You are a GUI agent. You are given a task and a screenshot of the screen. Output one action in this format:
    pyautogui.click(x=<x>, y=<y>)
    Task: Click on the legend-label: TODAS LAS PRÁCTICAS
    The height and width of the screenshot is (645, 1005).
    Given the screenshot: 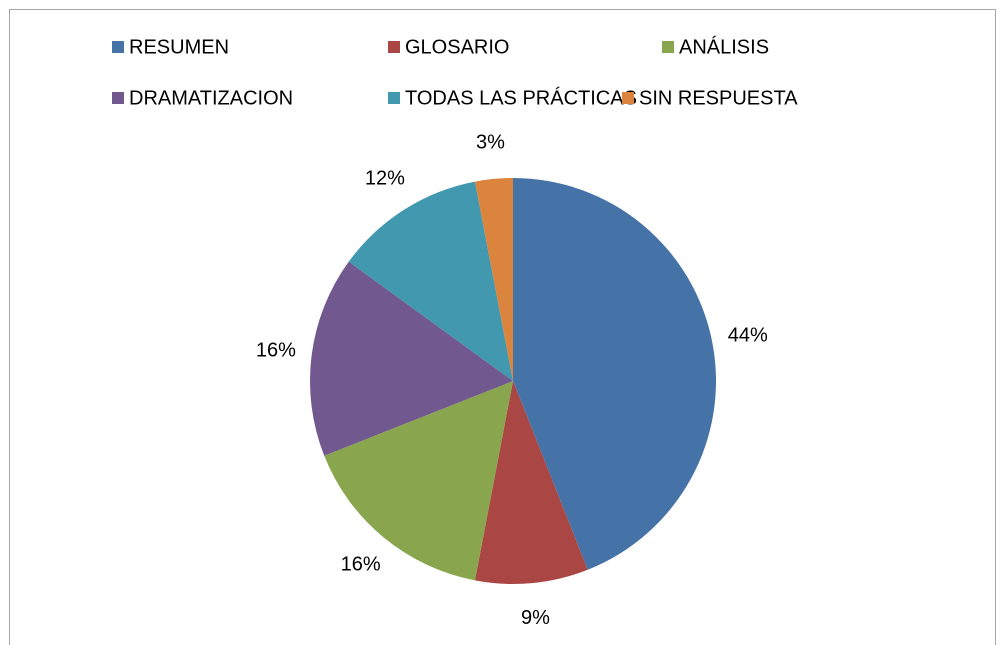 What is the action you would take?
    pyautogui.click(x=521, y=97)
    